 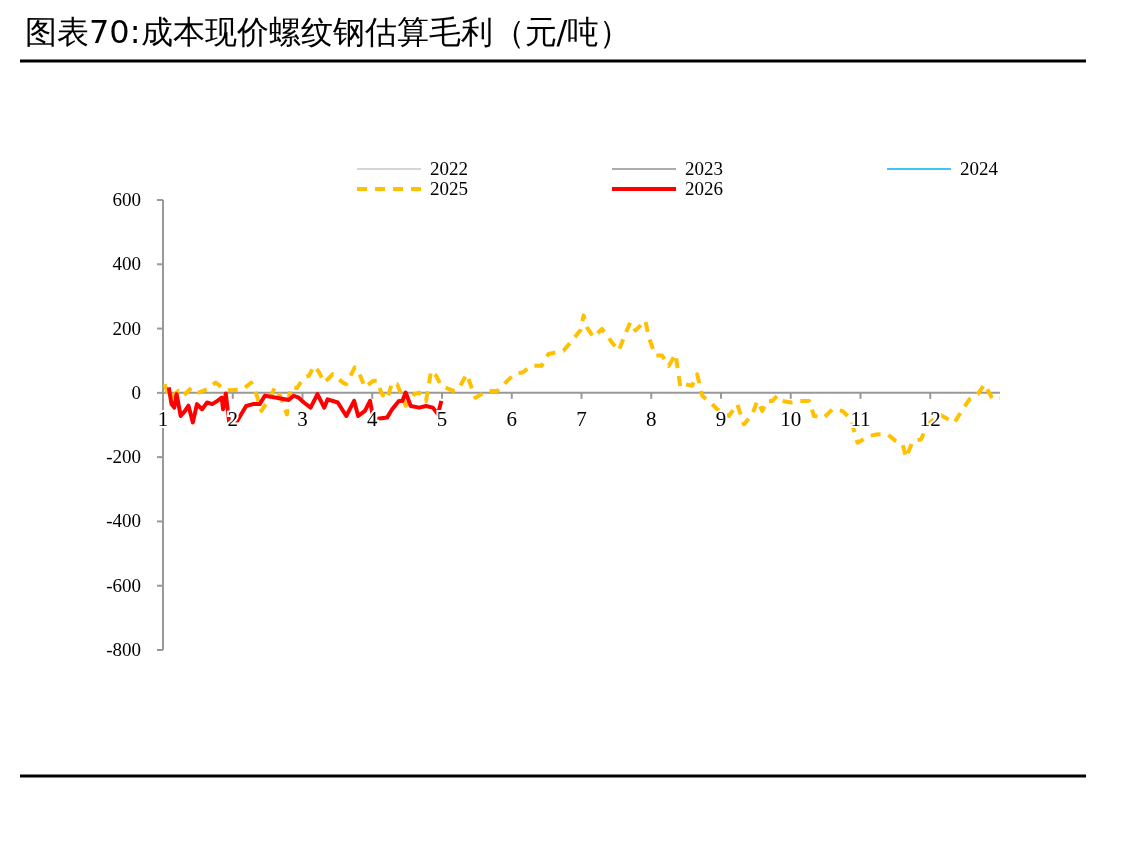 What do you see at coordinates (704, 168) in the screenshot?
I see `legend-label: 2023` at bounding box center [704, 168].